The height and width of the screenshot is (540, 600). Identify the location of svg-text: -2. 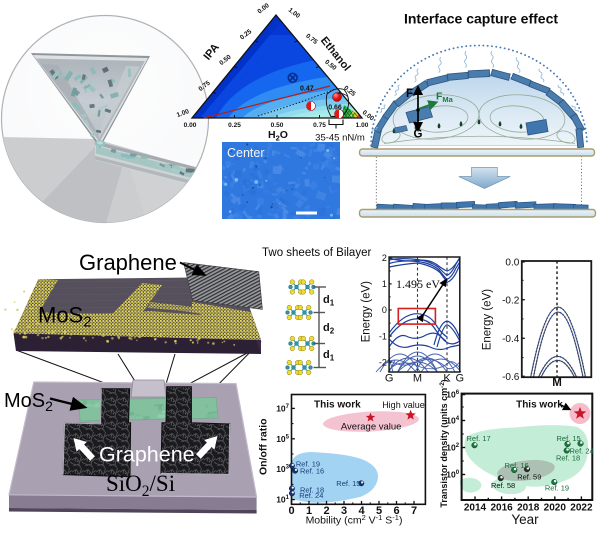
(383, 362).